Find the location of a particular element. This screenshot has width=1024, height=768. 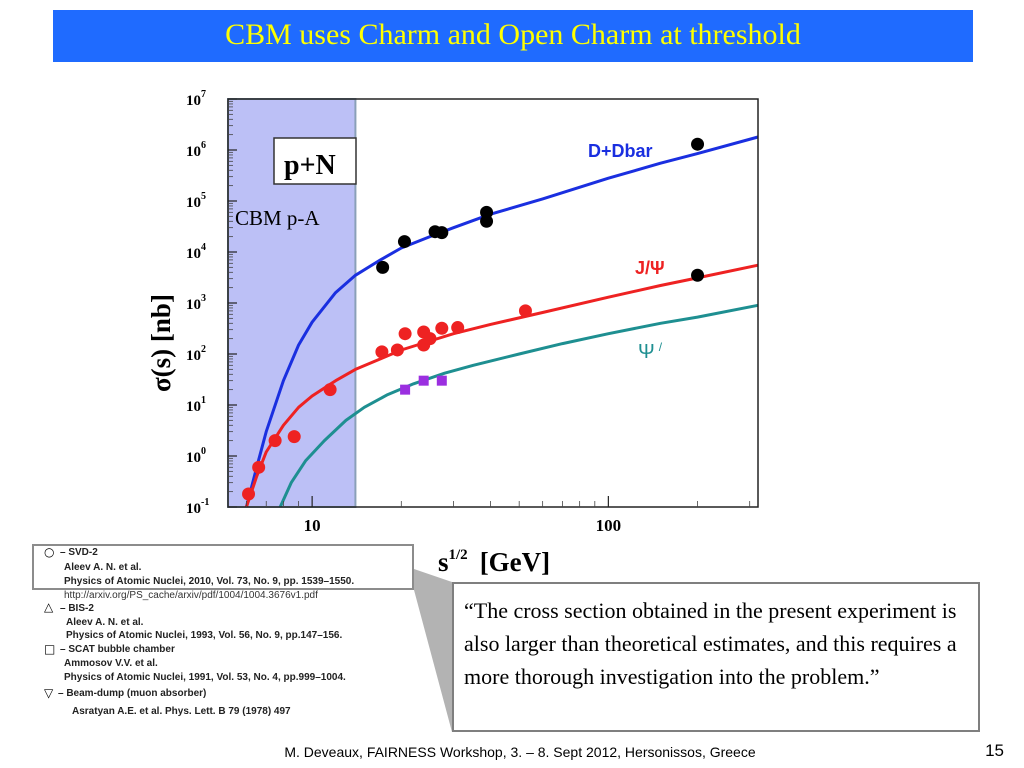

y-tick-exp-1: 0 is located at coordinates (203, 451).